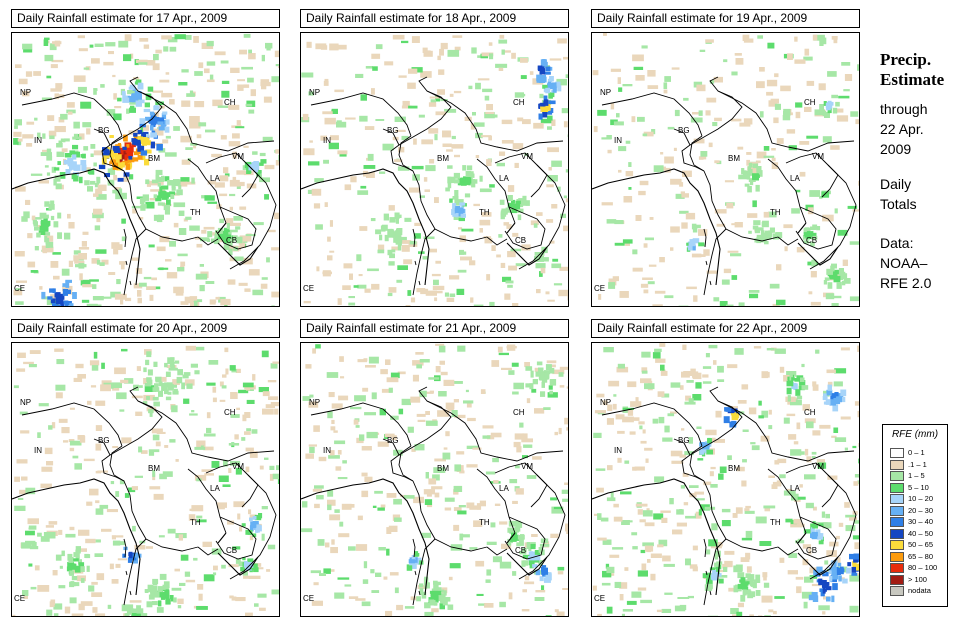  I want to click on legend-item: 30 – 40, so click(915, 522).